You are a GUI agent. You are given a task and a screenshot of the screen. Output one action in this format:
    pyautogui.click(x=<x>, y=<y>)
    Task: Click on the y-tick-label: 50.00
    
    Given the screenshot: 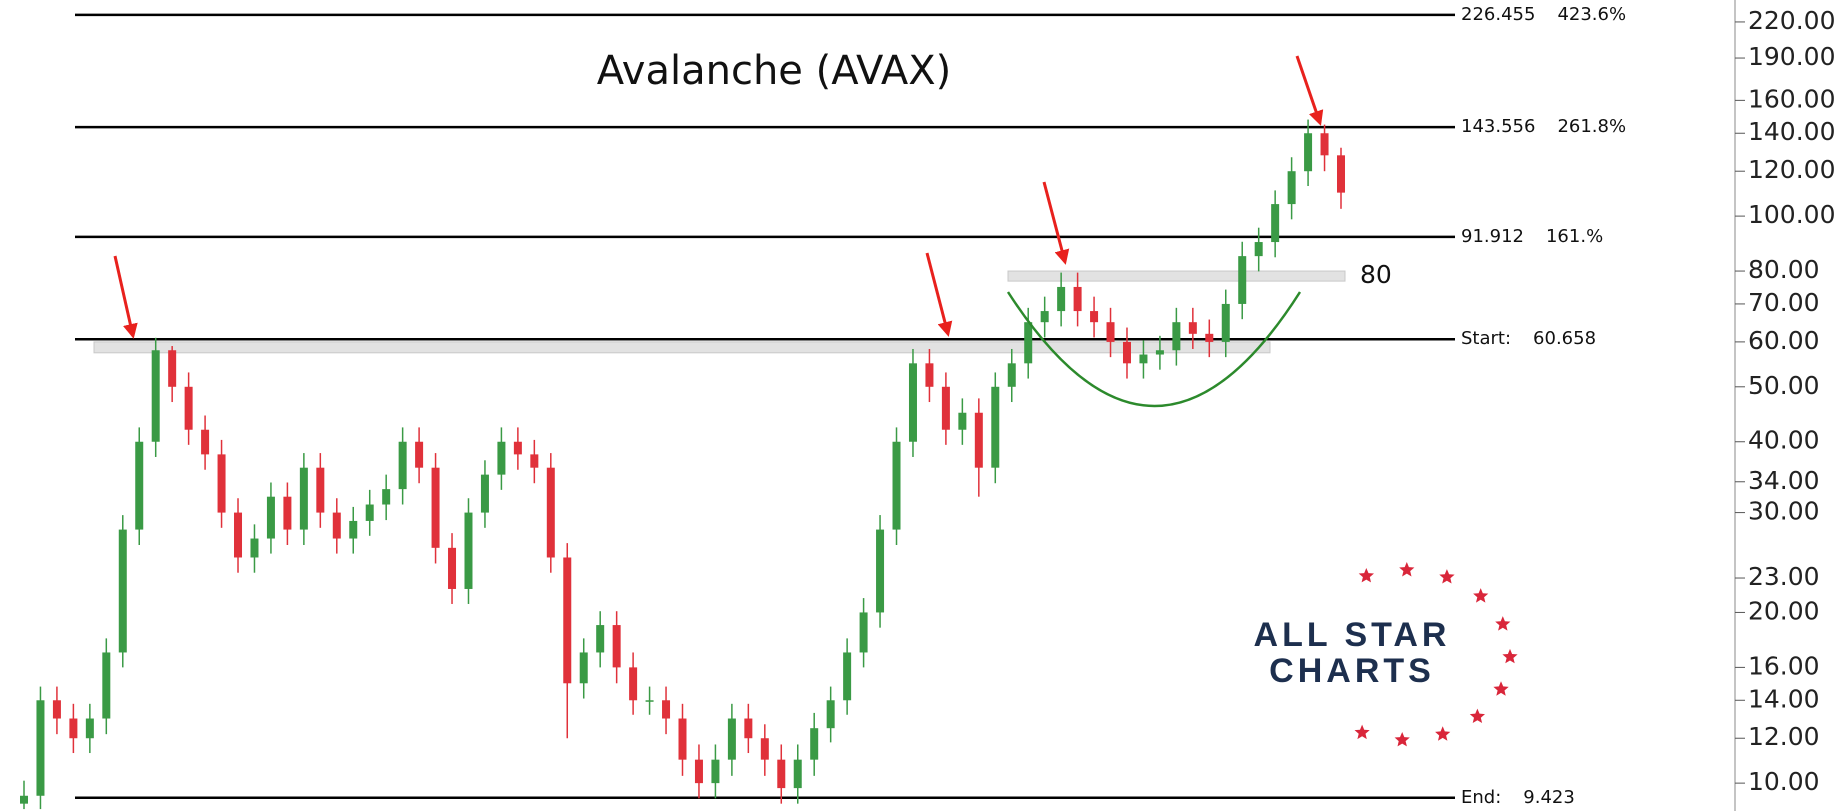 What is the action you would take?
    pyautogui.click(x=1784, y=385)
    